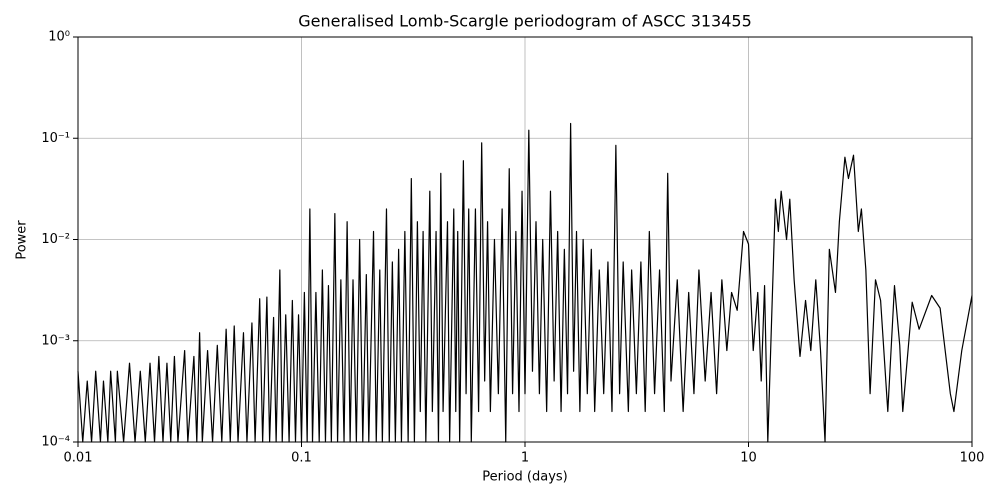  What do you see at coordinates (22, 240) in the screenshot?
I see `y-axis-label: Power` at bounding box center [22, 240].